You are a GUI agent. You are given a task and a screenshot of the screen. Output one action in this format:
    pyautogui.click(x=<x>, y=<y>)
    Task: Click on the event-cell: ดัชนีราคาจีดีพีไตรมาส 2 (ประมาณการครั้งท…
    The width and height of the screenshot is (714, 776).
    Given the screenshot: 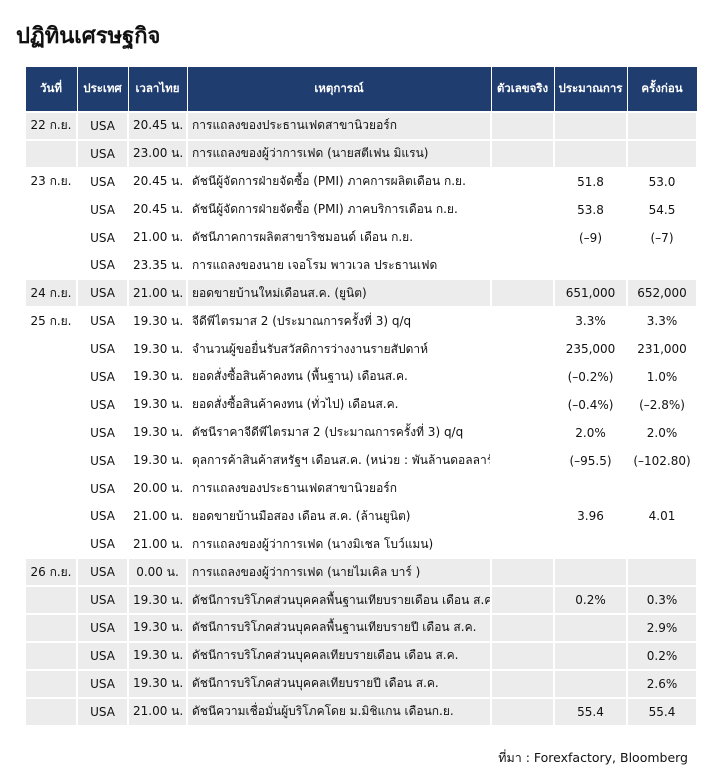 What is the action you would take?
    pyautogui.click(x=339, y=432)
    